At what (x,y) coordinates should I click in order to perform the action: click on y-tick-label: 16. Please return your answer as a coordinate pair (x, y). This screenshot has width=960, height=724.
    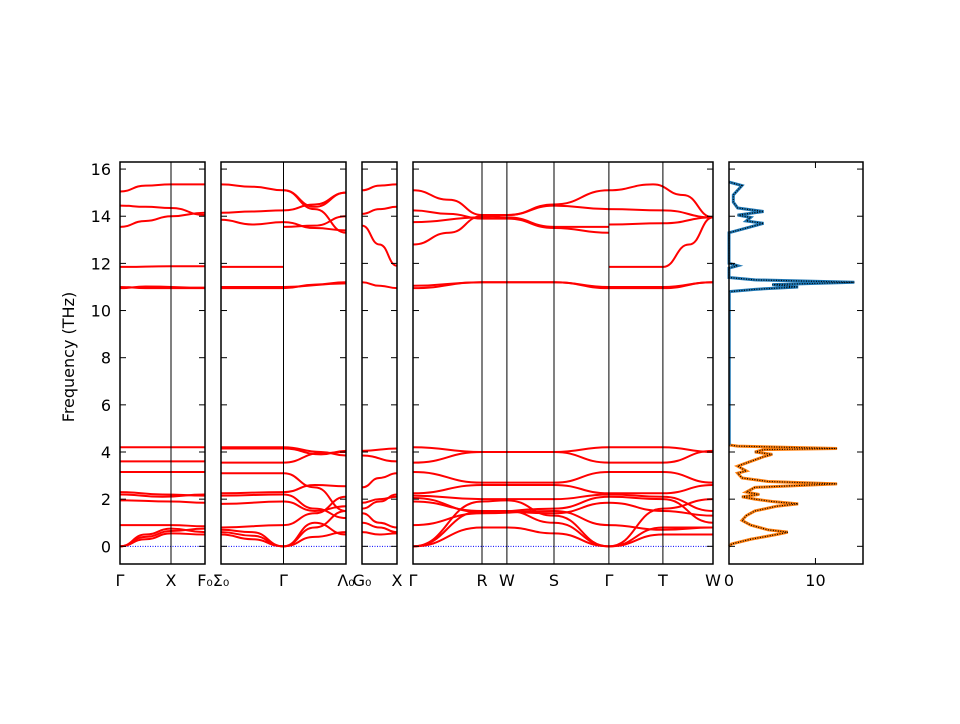
    Looking at the image, I should click on (101, 169).